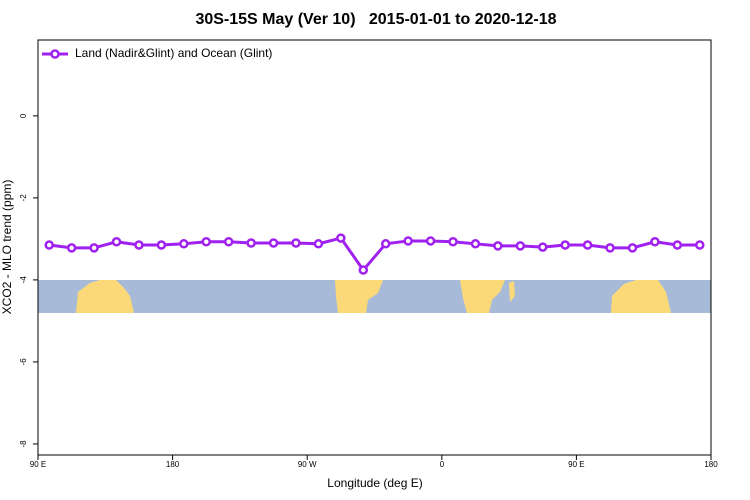 This screenshot has height=500, width=750. I want to click on x-tick-label: 0, so click(442, 464).